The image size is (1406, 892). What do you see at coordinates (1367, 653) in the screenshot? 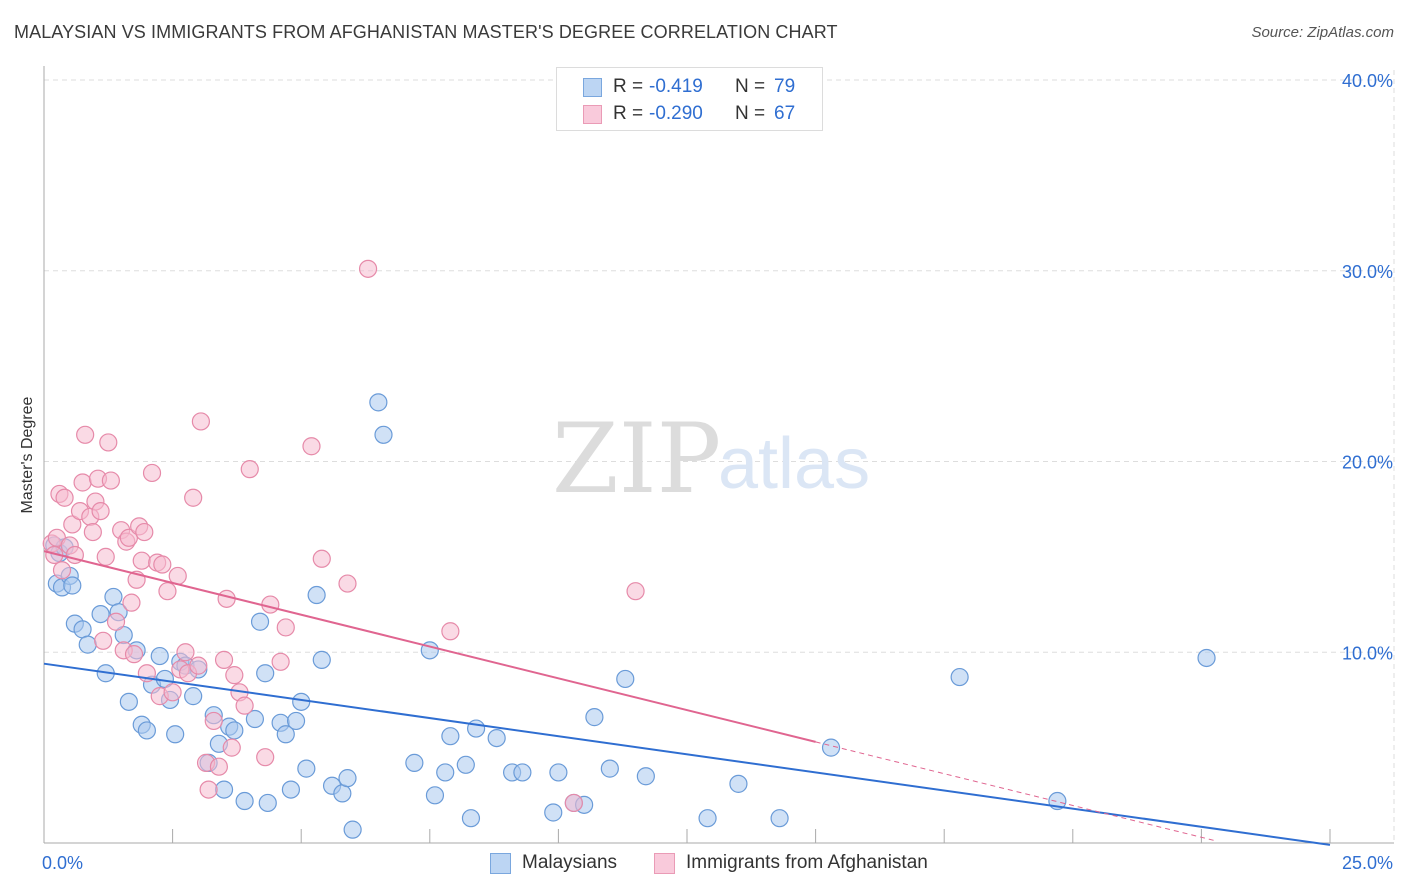
I see `y-tick-label: 10.0%` at bounding box center [1367, 653].